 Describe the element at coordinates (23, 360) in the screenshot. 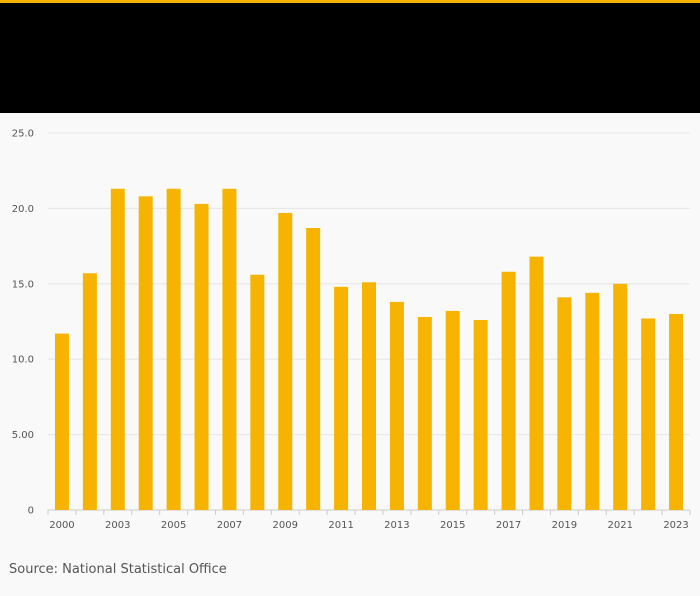

I see `y-tick-label: 10.0` at that location.